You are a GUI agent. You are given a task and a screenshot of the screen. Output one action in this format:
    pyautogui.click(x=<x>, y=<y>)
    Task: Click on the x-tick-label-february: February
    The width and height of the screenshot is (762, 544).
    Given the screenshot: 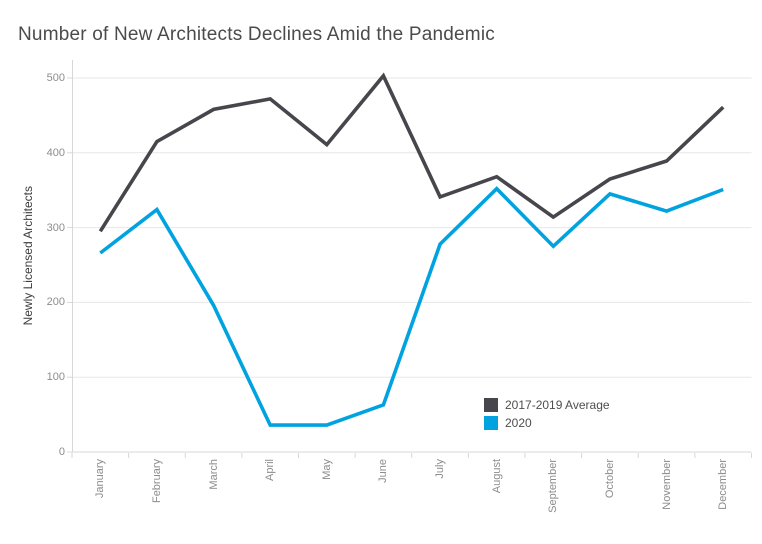 What is the action you would take?
    pyautogui.click(x=157, y=501)
    